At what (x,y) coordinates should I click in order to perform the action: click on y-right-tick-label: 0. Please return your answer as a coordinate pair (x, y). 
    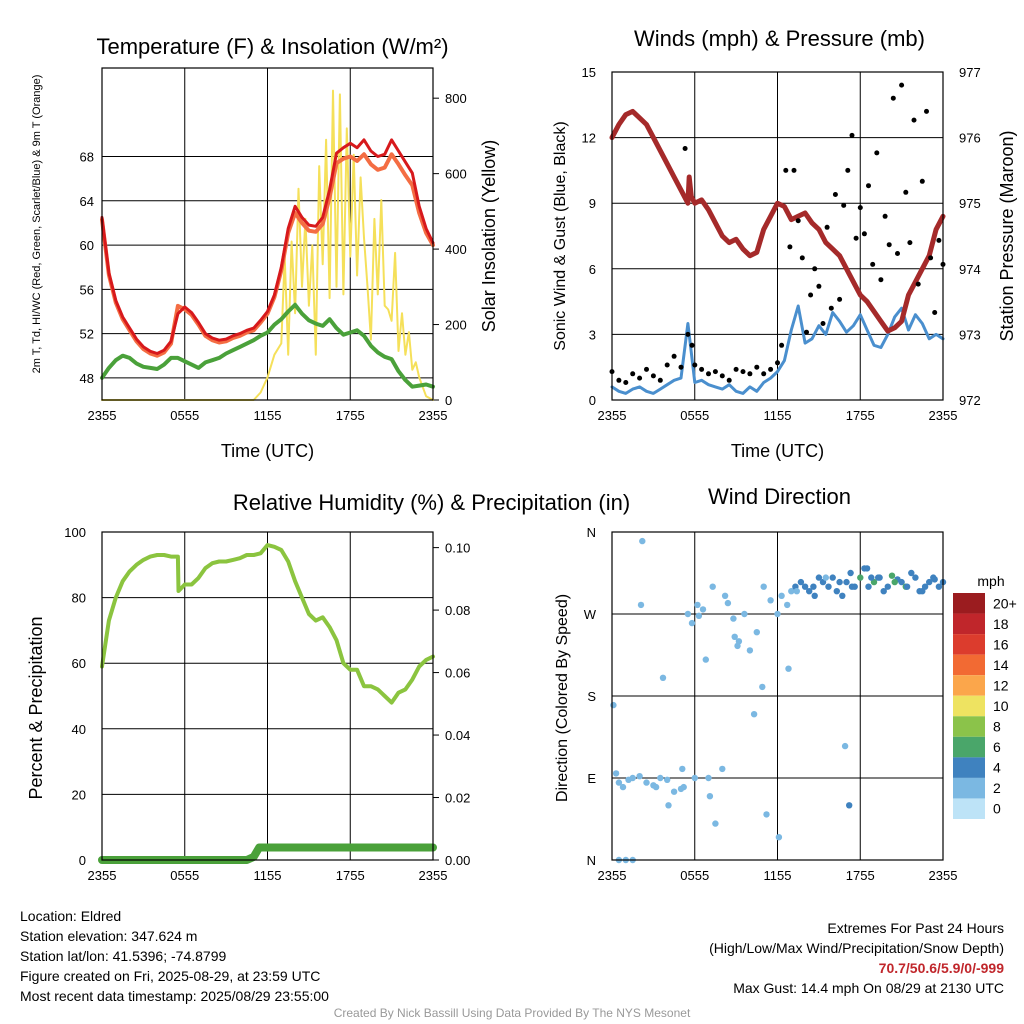
    Looking at the image, I should click on (448, 400).